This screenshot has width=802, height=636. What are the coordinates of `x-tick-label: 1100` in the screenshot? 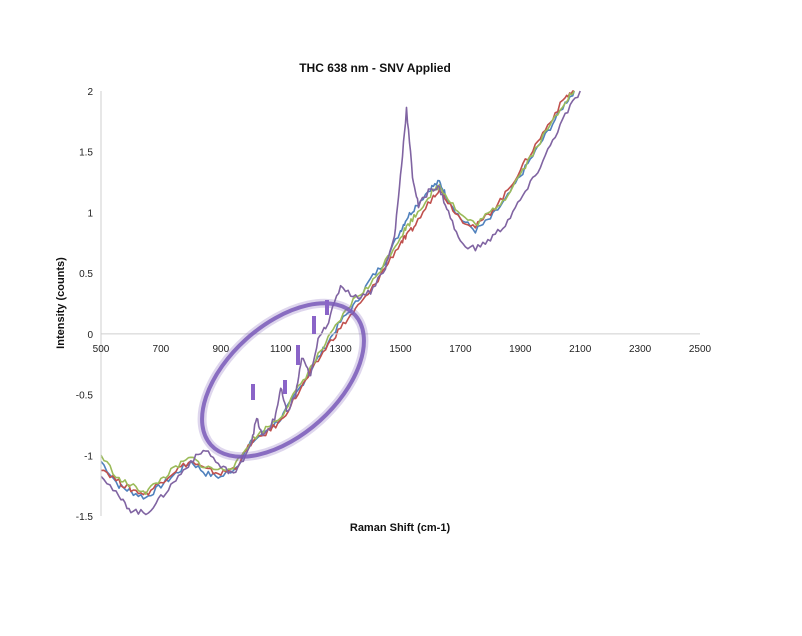 It's located at (281, 349).